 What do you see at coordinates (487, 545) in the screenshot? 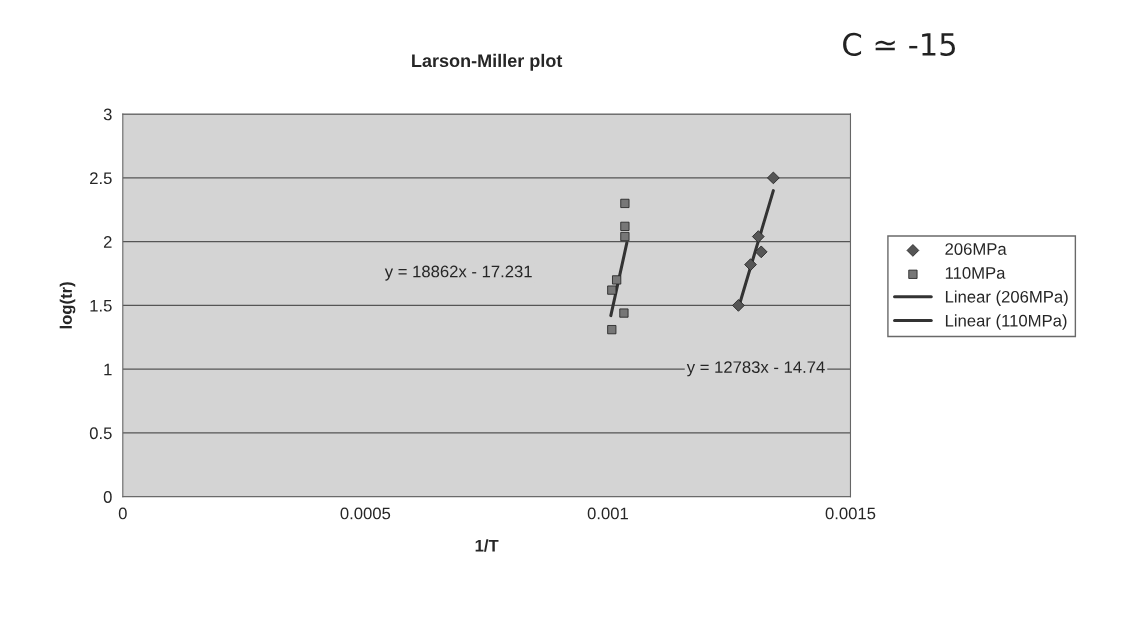
I see `x-axis-title: 1/T` at bounding box center [487, 545].